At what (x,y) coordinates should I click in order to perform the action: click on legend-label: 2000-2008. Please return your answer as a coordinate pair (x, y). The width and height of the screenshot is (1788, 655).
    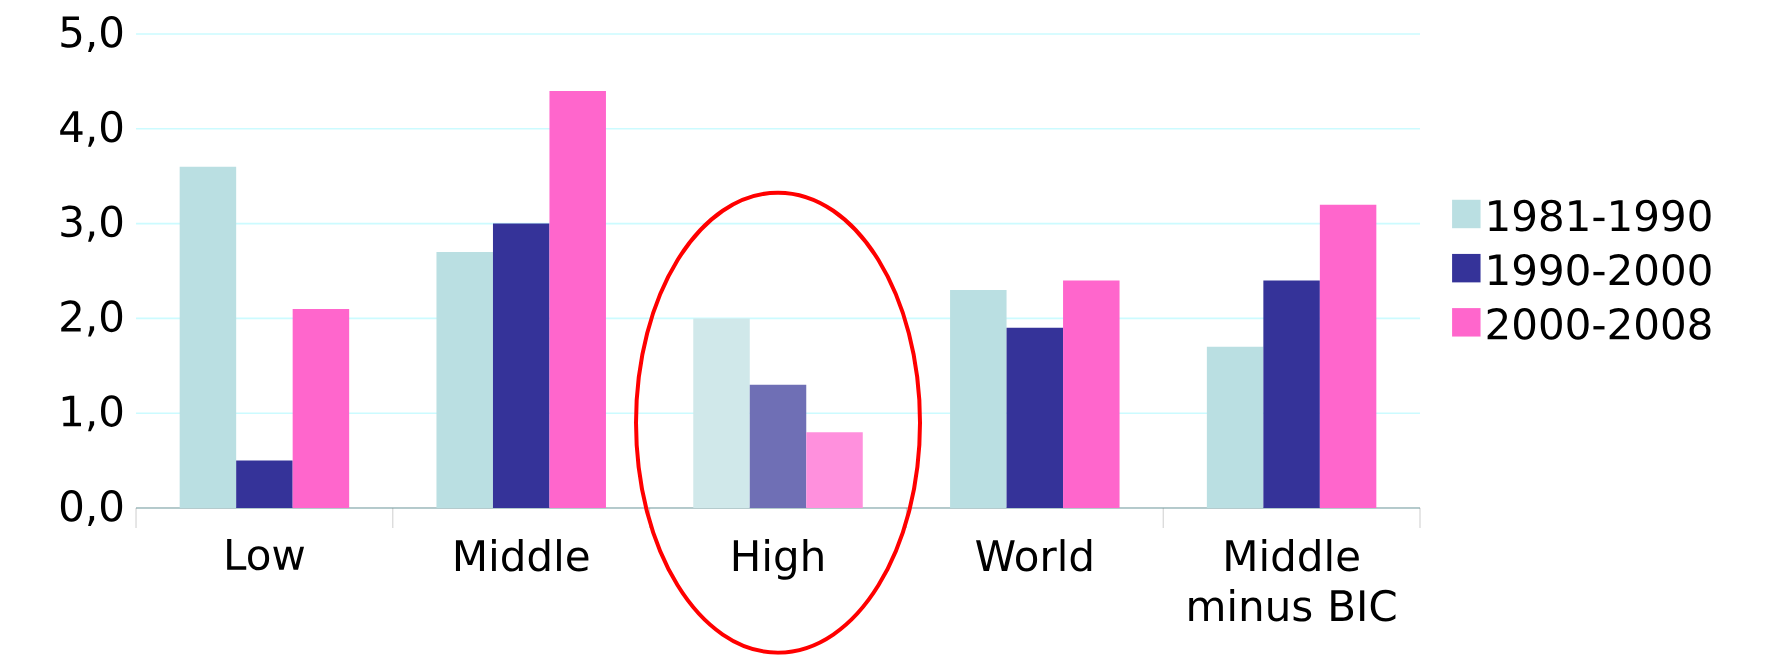
    Looking at the image, I should click on (1599, 324).